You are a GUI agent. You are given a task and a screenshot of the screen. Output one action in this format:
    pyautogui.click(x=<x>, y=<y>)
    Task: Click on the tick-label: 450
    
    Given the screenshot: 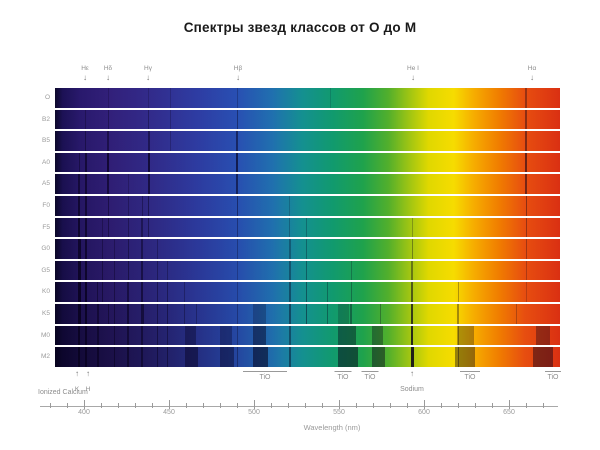 What is the action you would take?
    pyautogui.click(x=169, y=412)
    